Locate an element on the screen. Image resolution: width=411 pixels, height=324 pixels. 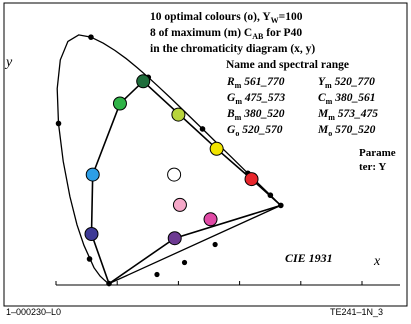
legend-entry-name: R is located at coordinates (230, 82).